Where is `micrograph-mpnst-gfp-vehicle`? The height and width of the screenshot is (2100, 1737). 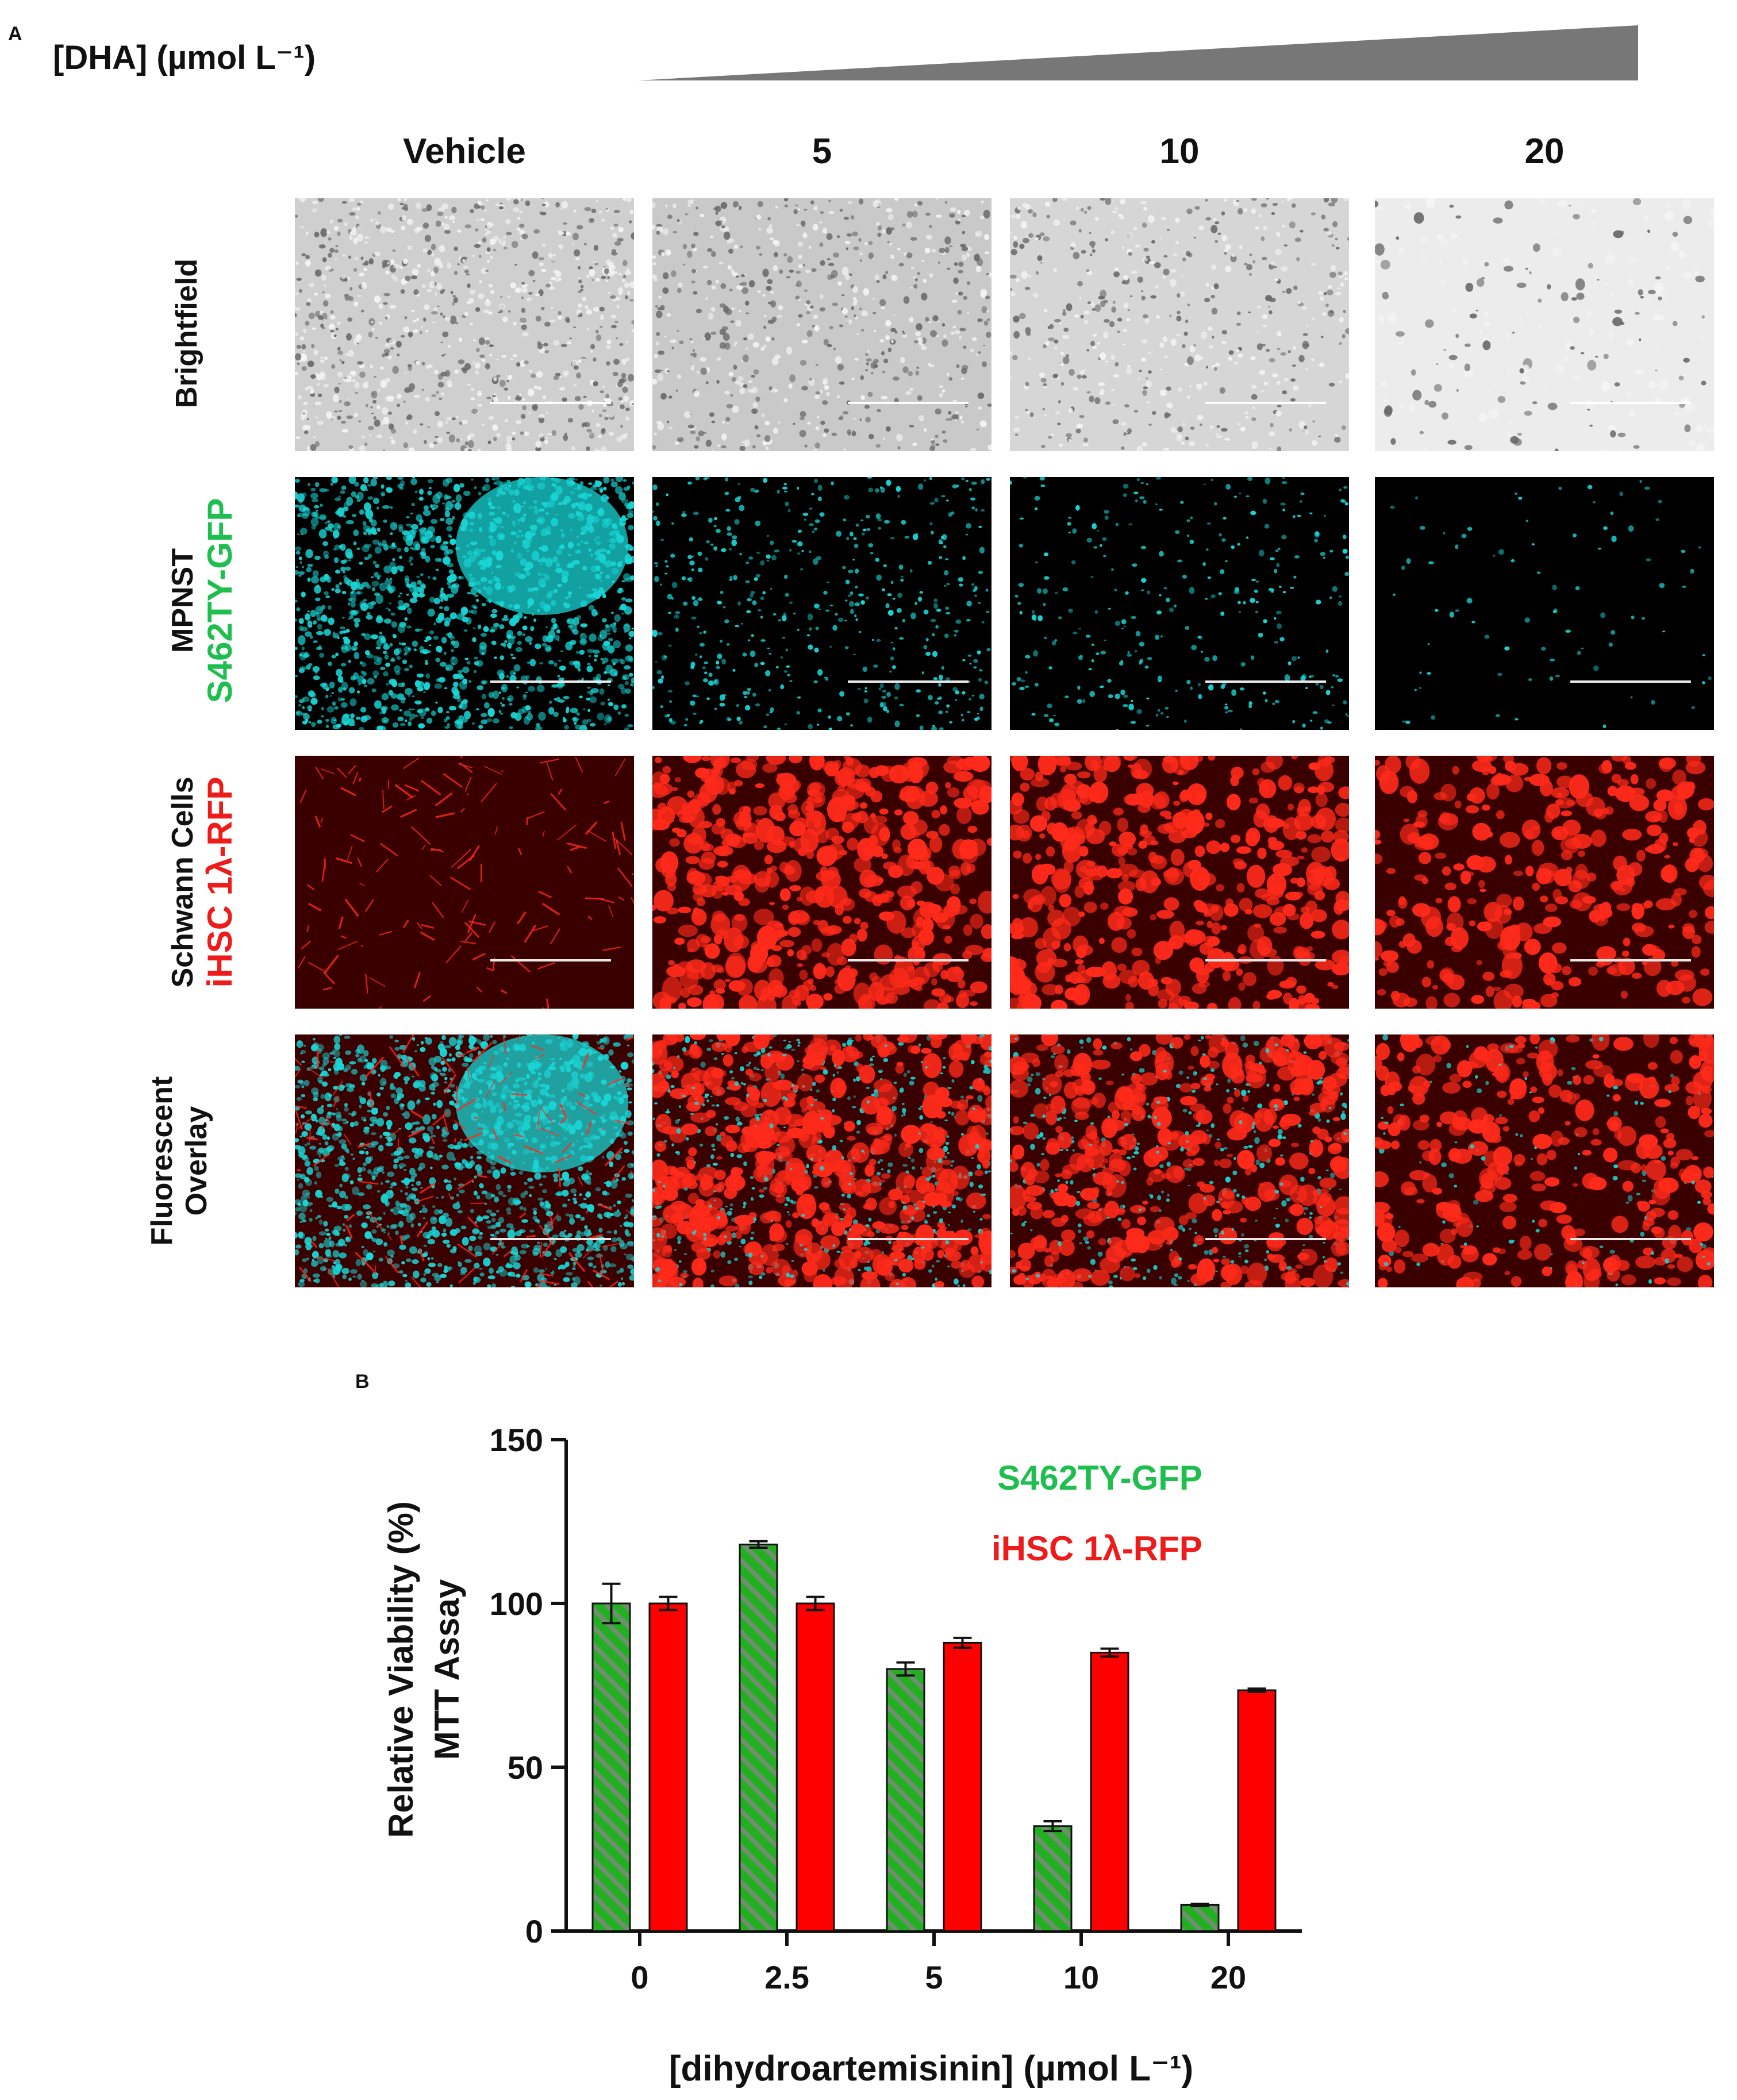
micrograph-mpnst-gfp-vehicle is located at coordinates (464, 603).